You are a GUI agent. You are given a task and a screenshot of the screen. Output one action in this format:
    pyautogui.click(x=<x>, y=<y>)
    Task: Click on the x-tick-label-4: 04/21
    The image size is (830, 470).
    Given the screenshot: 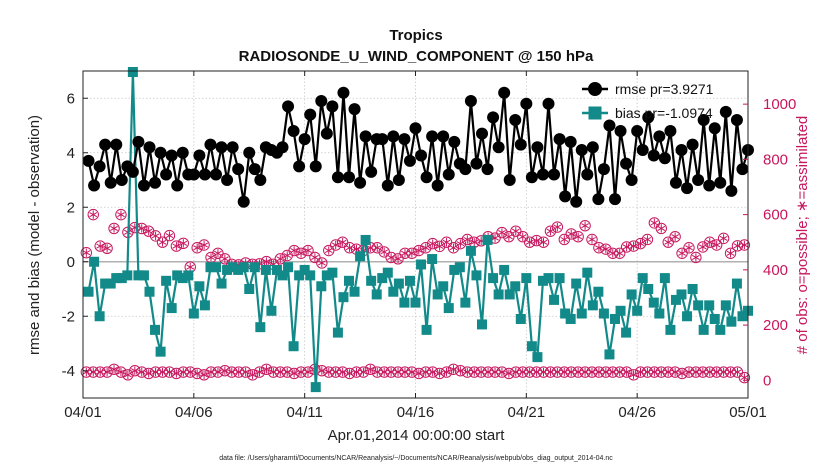 What is the action you would take?
    pyautogui.click(x=527, y=412)
    